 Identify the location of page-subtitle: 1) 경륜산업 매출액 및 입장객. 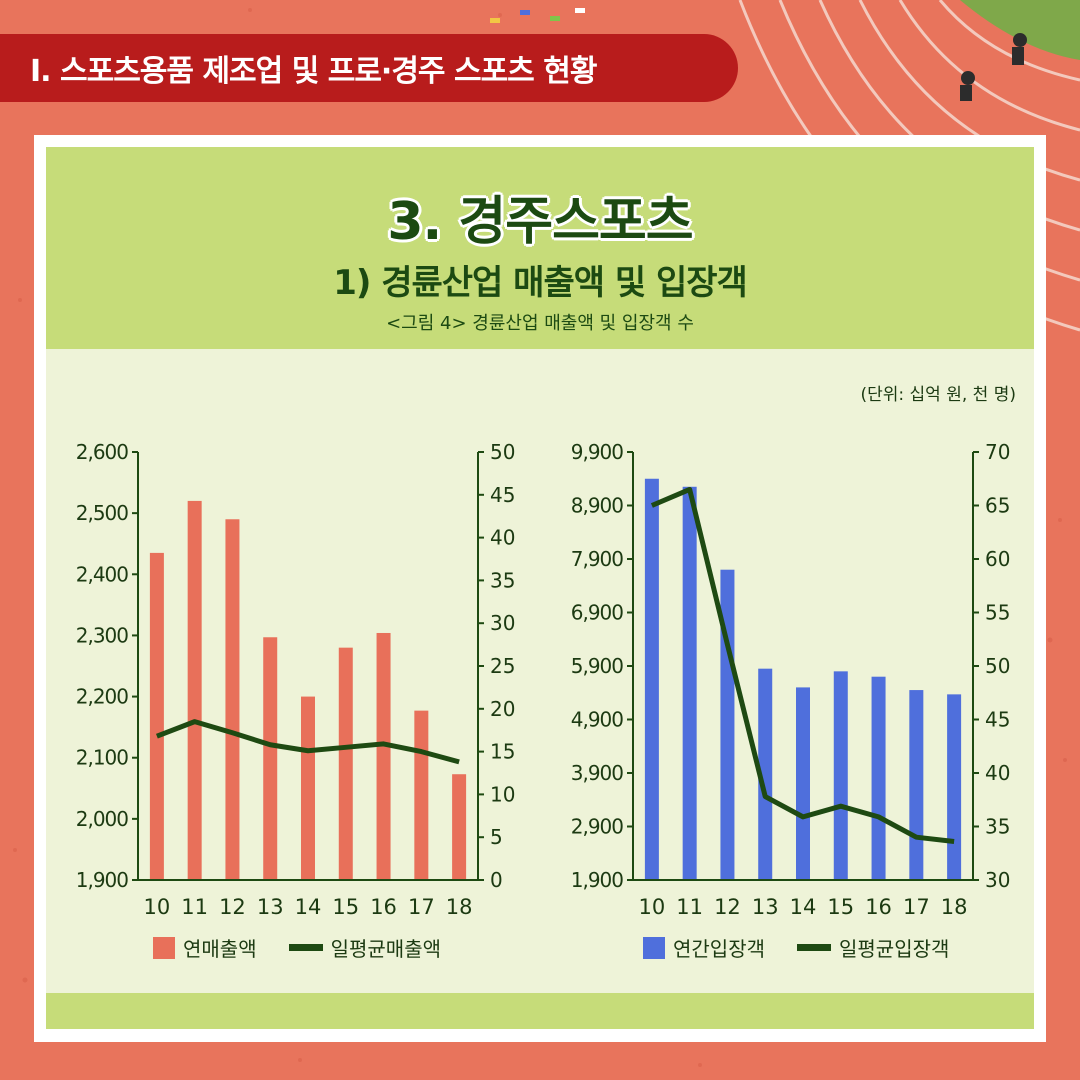
(540, 283).